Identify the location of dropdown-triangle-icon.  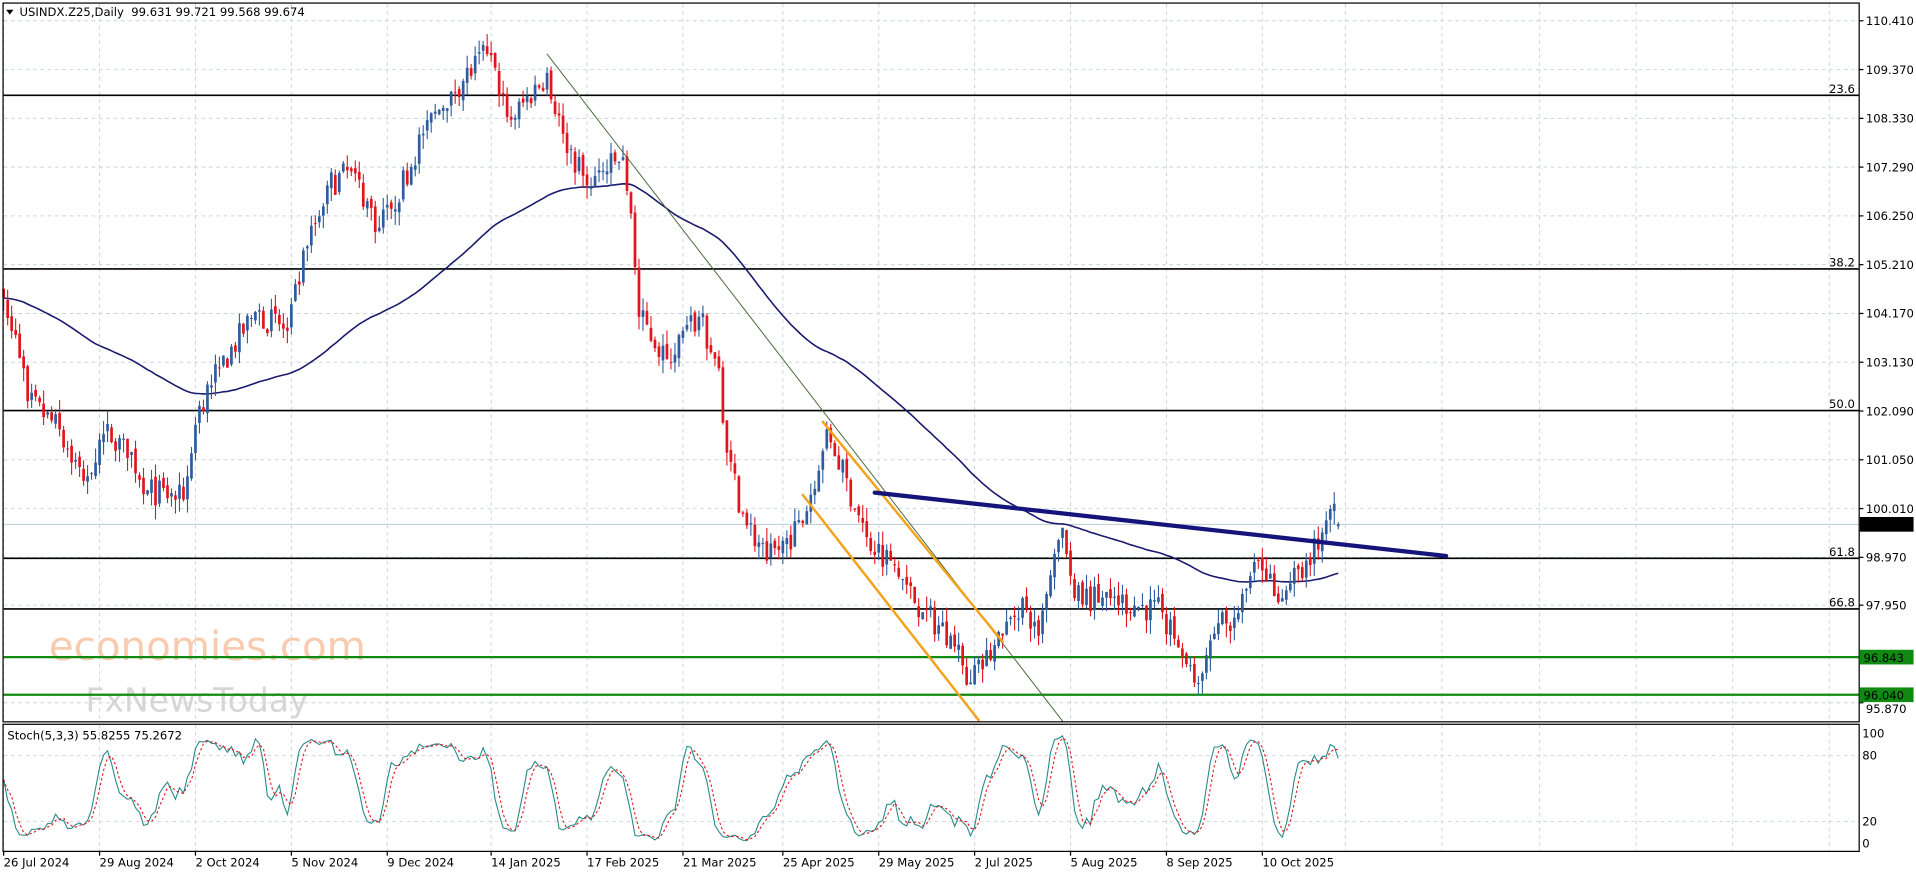
(10, 12).